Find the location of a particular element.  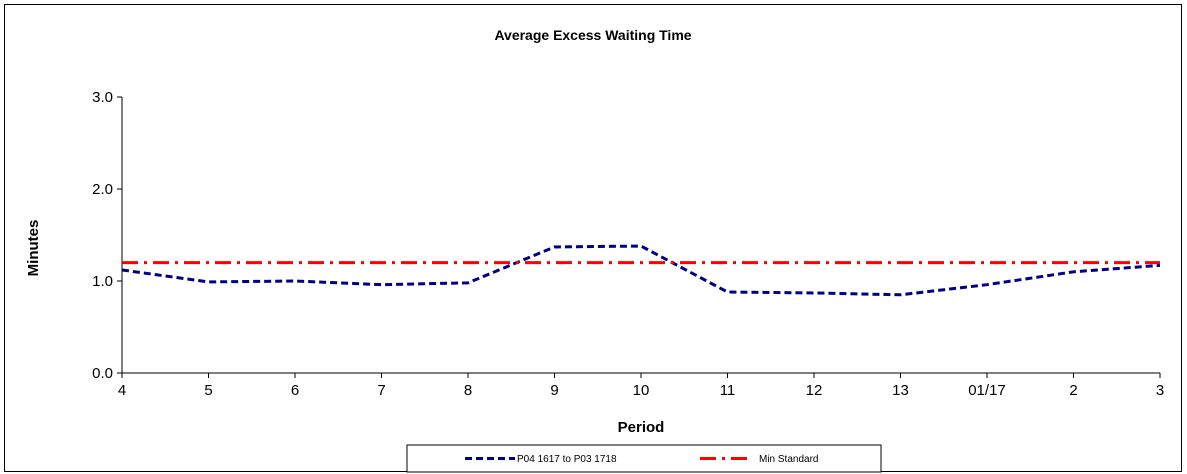

x-tick-labels: 4 5 6 7 8 9 10 11 12 13 01/17 2 3 is located at coordinates (641, 390).